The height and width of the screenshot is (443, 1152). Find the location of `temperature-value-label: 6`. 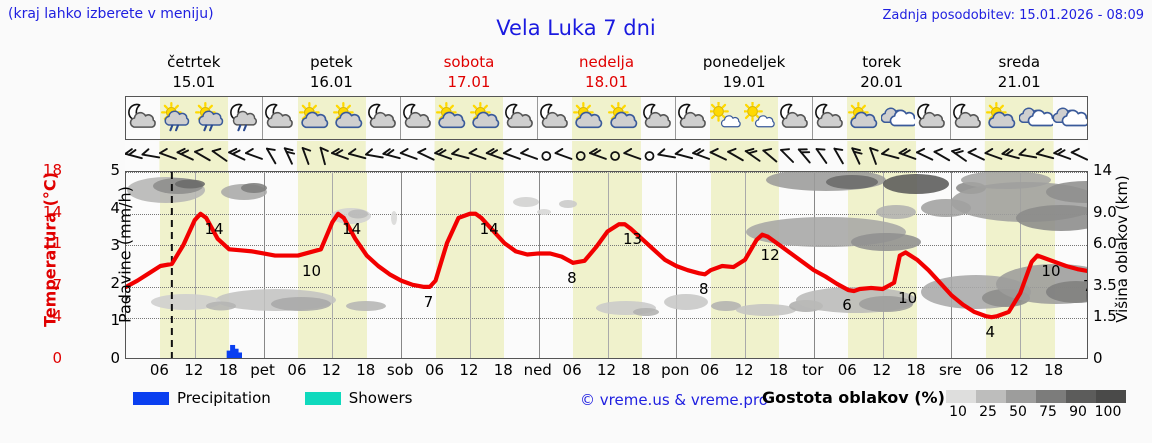

temperature-value-label: 6 is located at coordinates (847, 305).